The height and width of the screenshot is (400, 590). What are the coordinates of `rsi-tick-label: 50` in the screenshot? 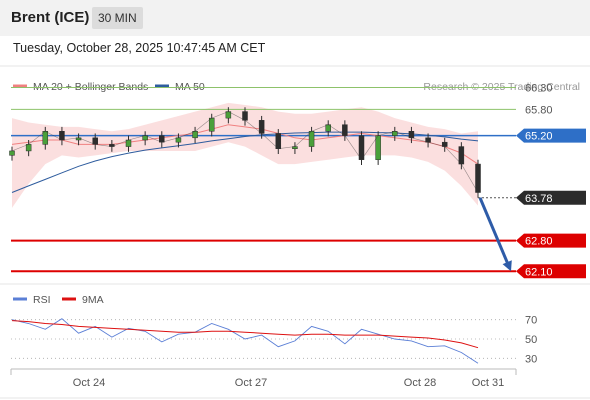 It's located at (531, 340).